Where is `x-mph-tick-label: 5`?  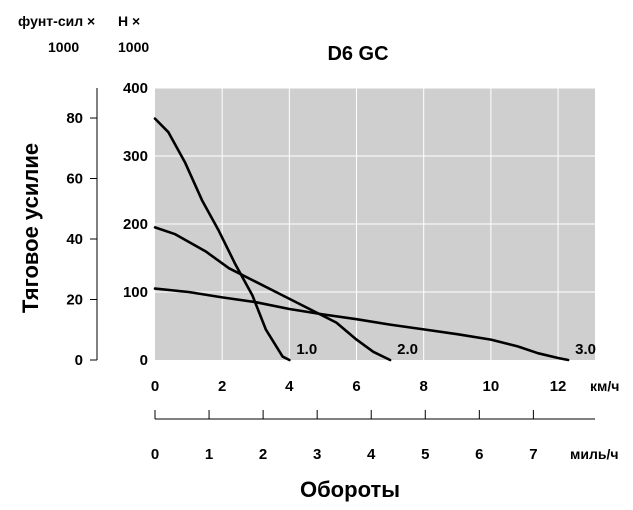
x-mph-tick-label: 5 is located at coordinates (425, 454).